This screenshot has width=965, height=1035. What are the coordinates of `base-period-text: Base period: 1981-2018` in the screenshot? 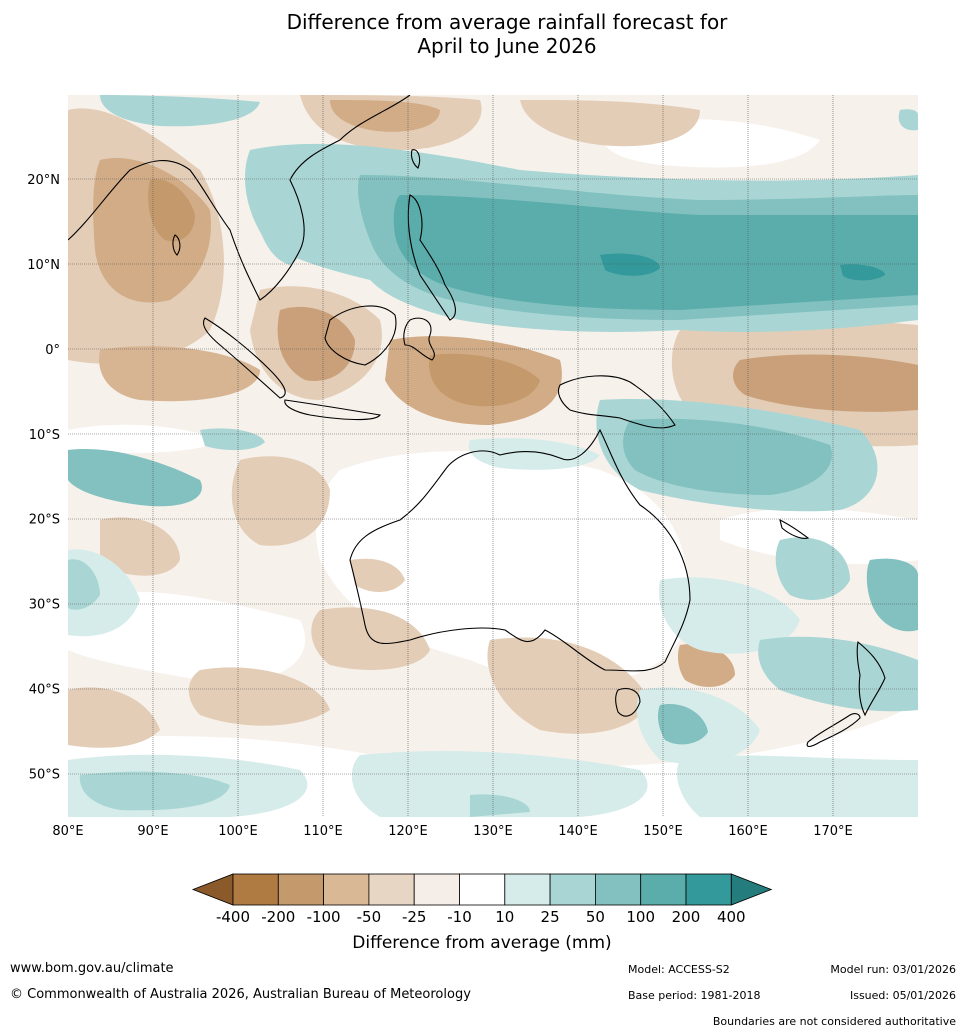 It's located at (694, 995).